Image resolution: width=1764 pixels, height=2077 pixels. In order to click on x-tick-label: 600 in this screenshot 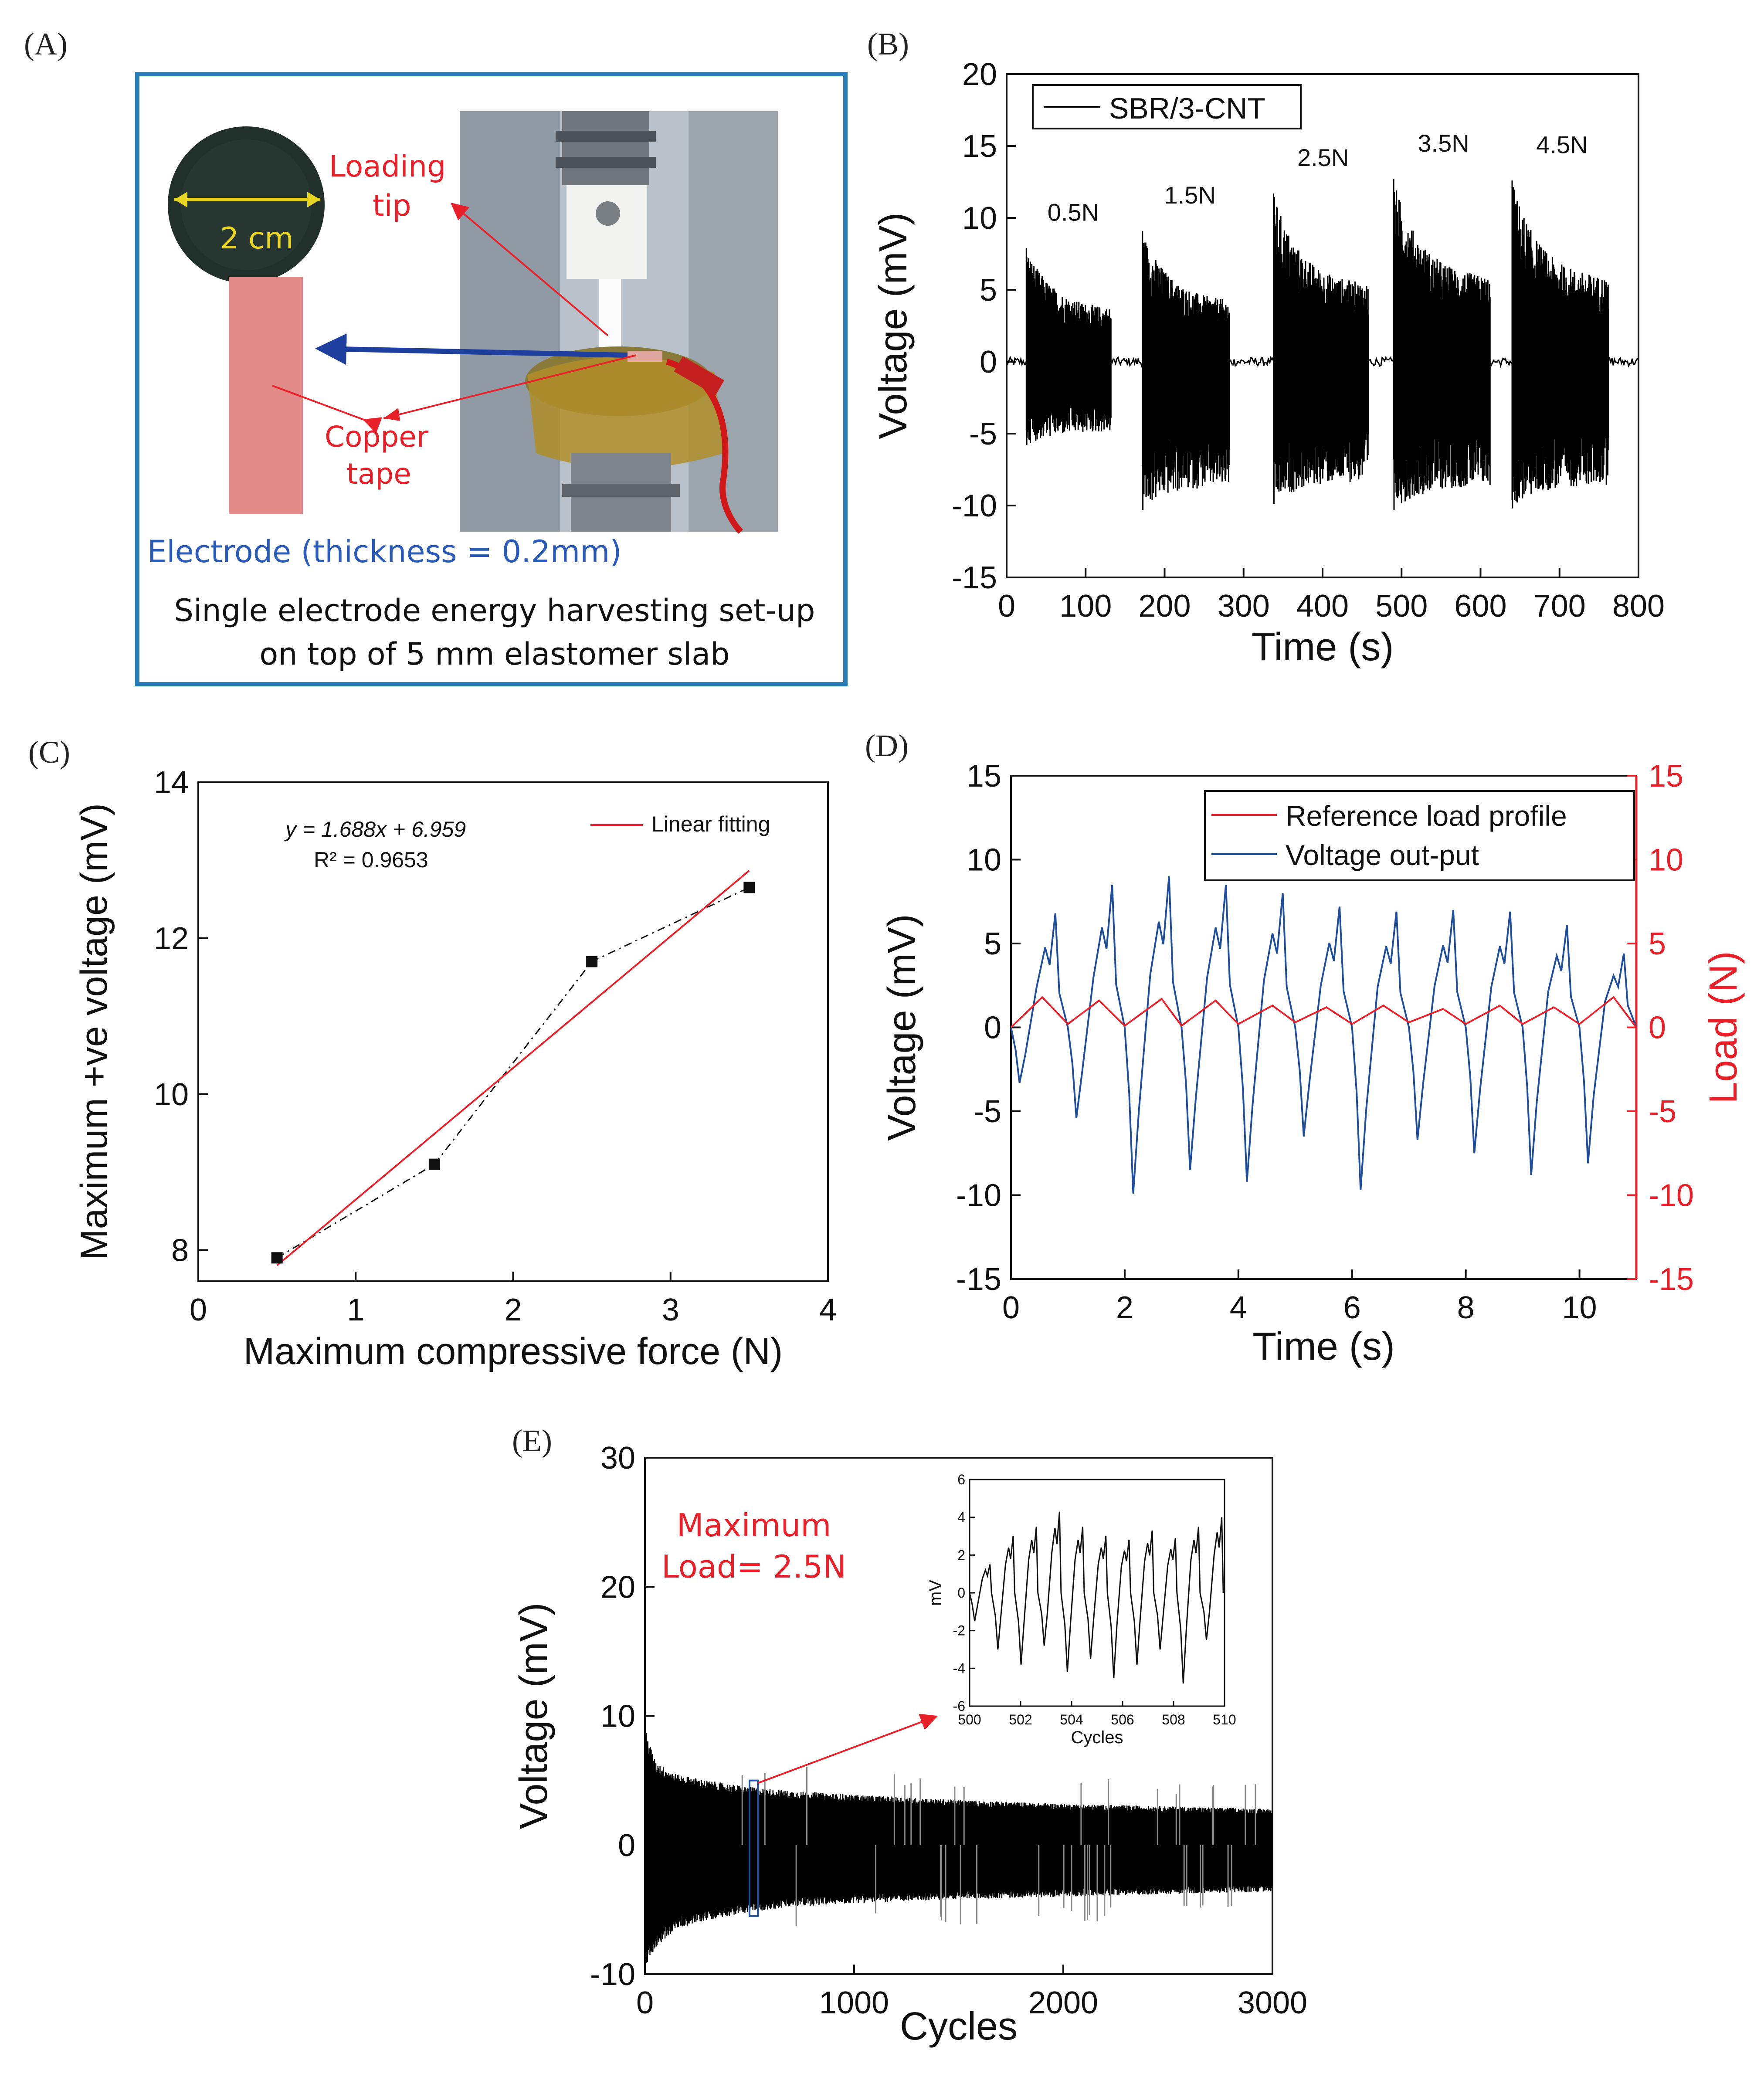, I will do `click(1480, 606)`.